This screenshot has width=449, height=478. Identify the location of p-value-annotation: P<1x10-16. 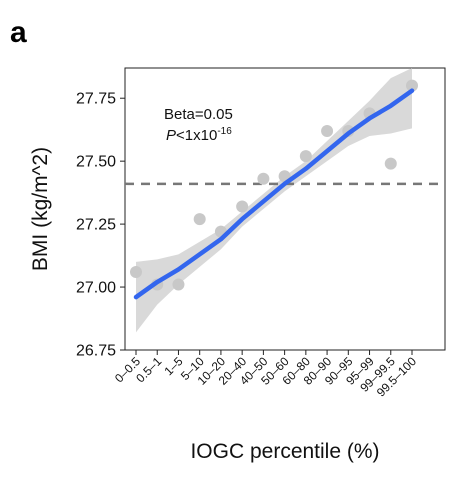
(199, 135).